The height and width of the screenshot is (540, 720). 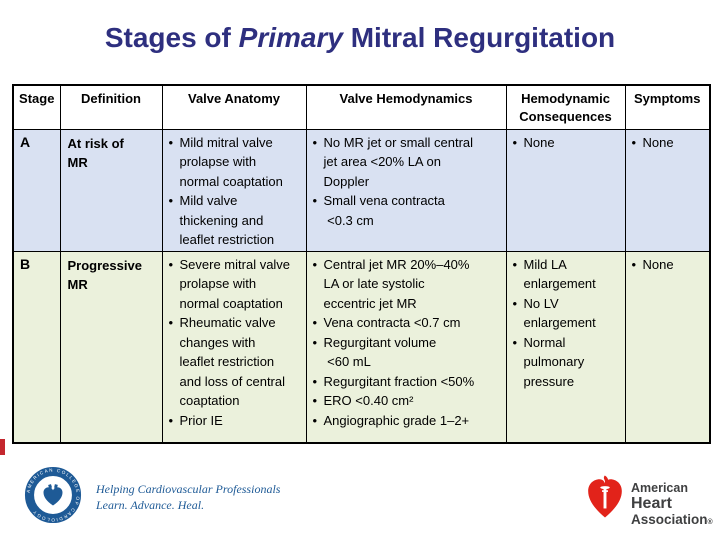 What do you see at coordinates (407, 421) in the screenshot?
I see `bullet-item: Angiographic grade 1–2+` at bounding box center [407, 421].